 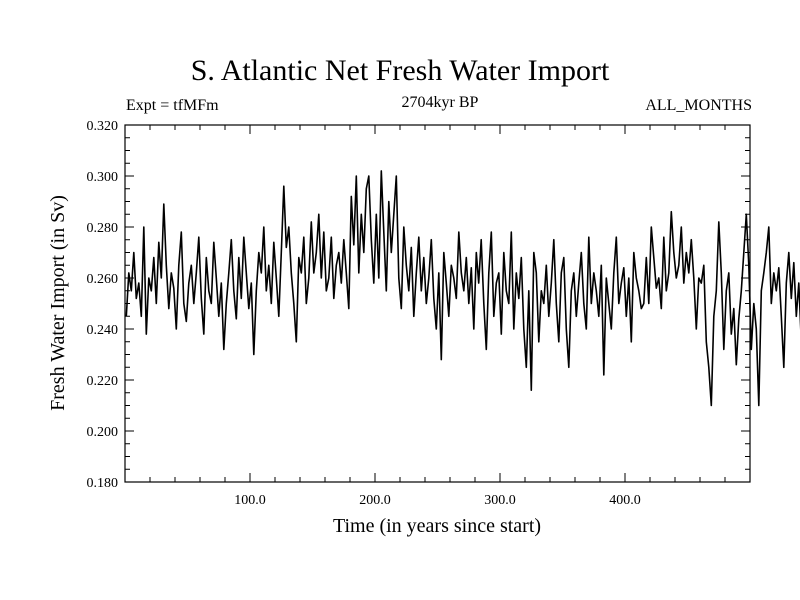 I want to click on x-axis-tick-labels: 100.0 200.0 300.0 400.0, so click(x=437, y=500).